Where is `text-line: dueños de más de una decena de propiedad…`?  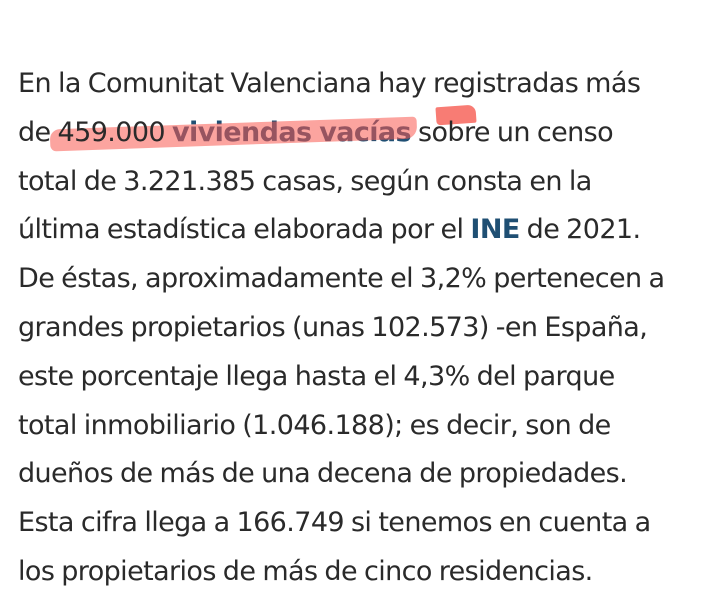
text-line: dueños de más de una decena de propiedad… is located at coordinates (323, 474).